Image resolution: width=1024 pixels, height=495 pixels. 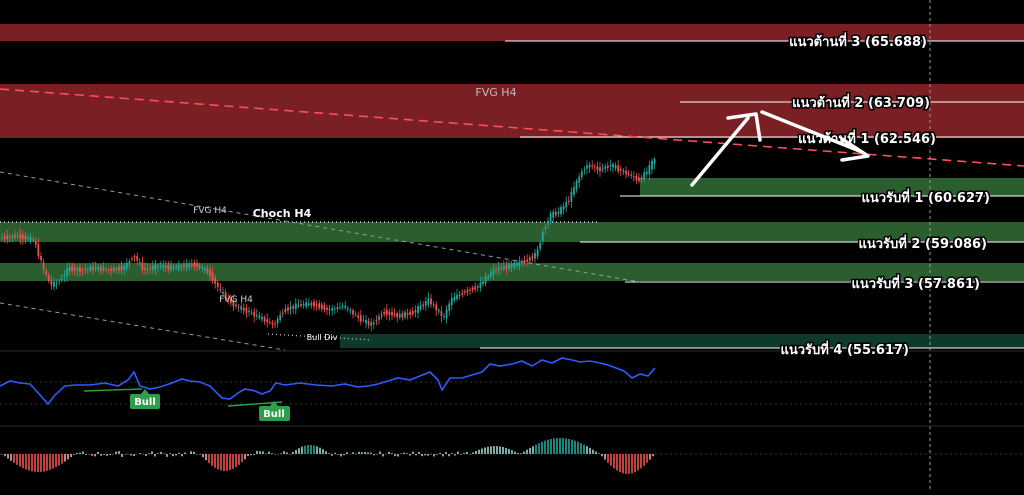 What do you see at coordinates (145, 402) in the screenshot?
I see `bull-badge-1-text: Bull` at bounding box center [145, 402].